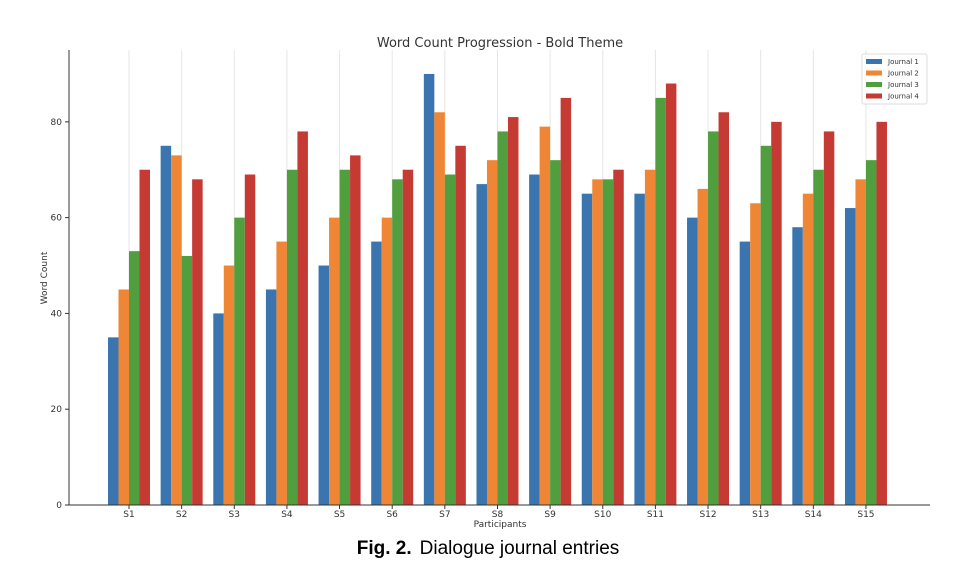 The image size is (976, 586). What do you see at coordinates (197, 342) in the screenshot?
I see `bar-journal-4-s2` at bounding box center [197, 342].